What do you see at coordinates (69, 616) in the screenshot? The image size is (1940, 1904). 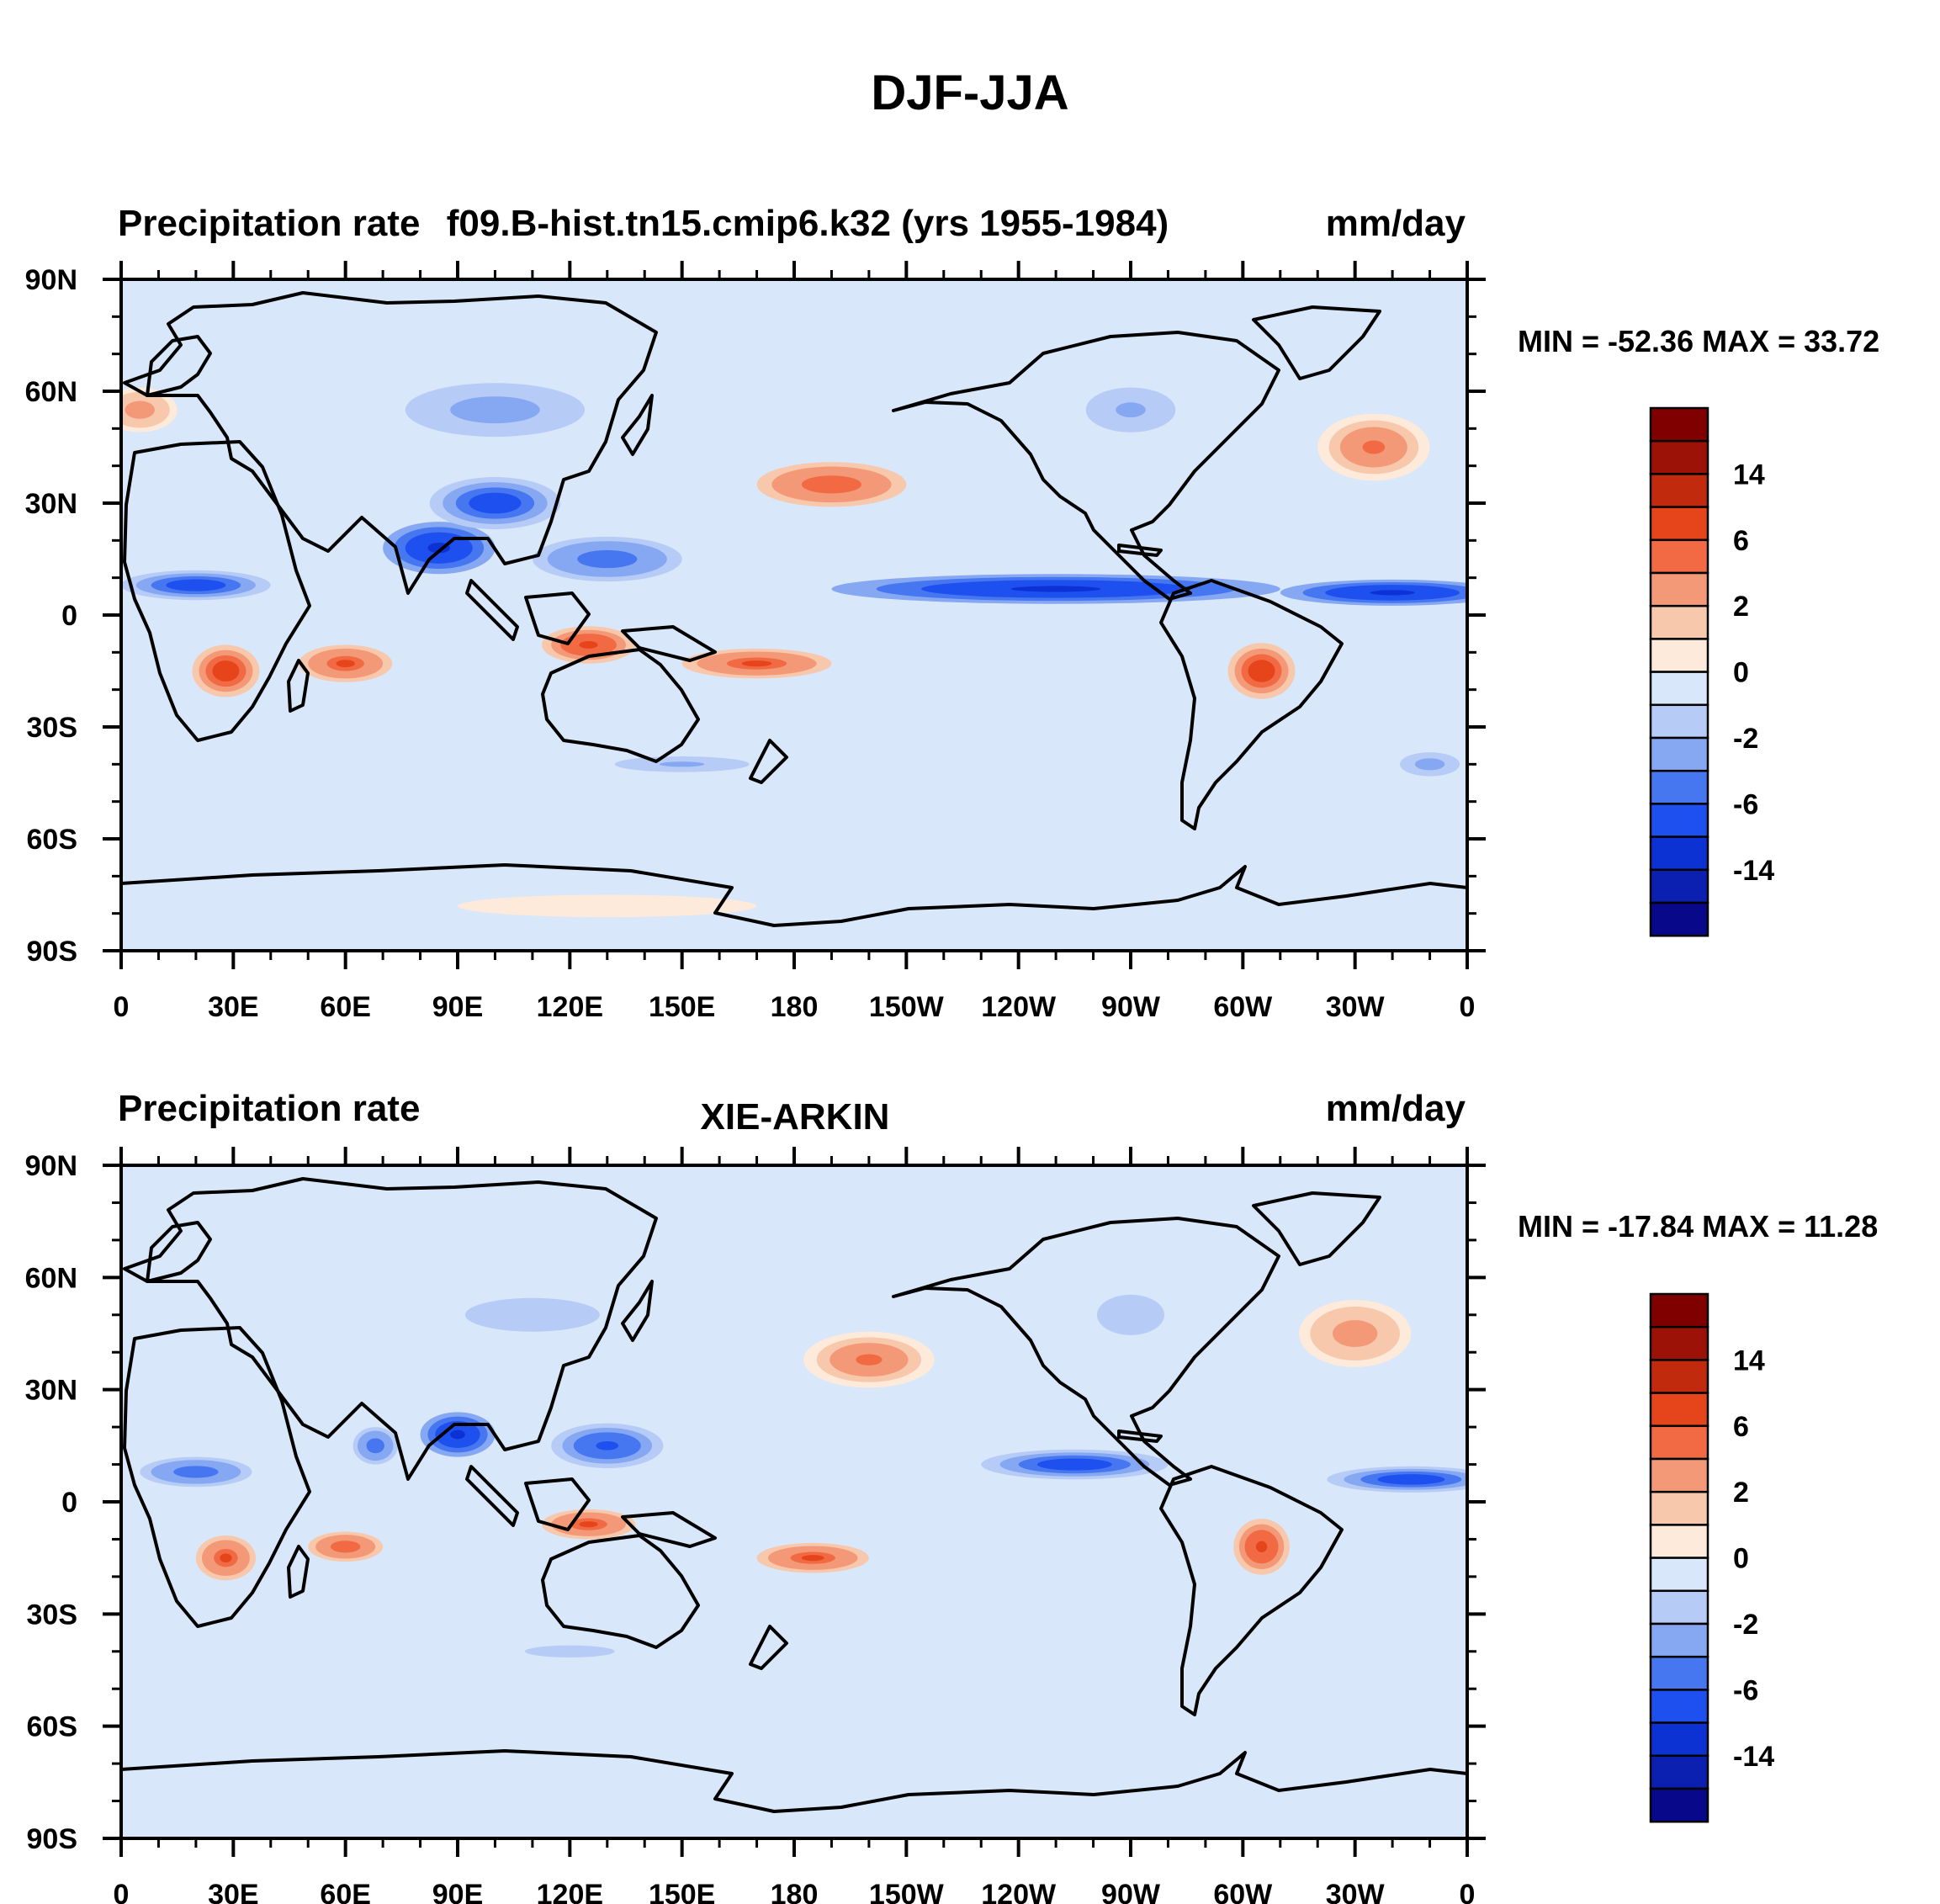 I see `y-tick-label: 0` at bounding box center [69, 616].